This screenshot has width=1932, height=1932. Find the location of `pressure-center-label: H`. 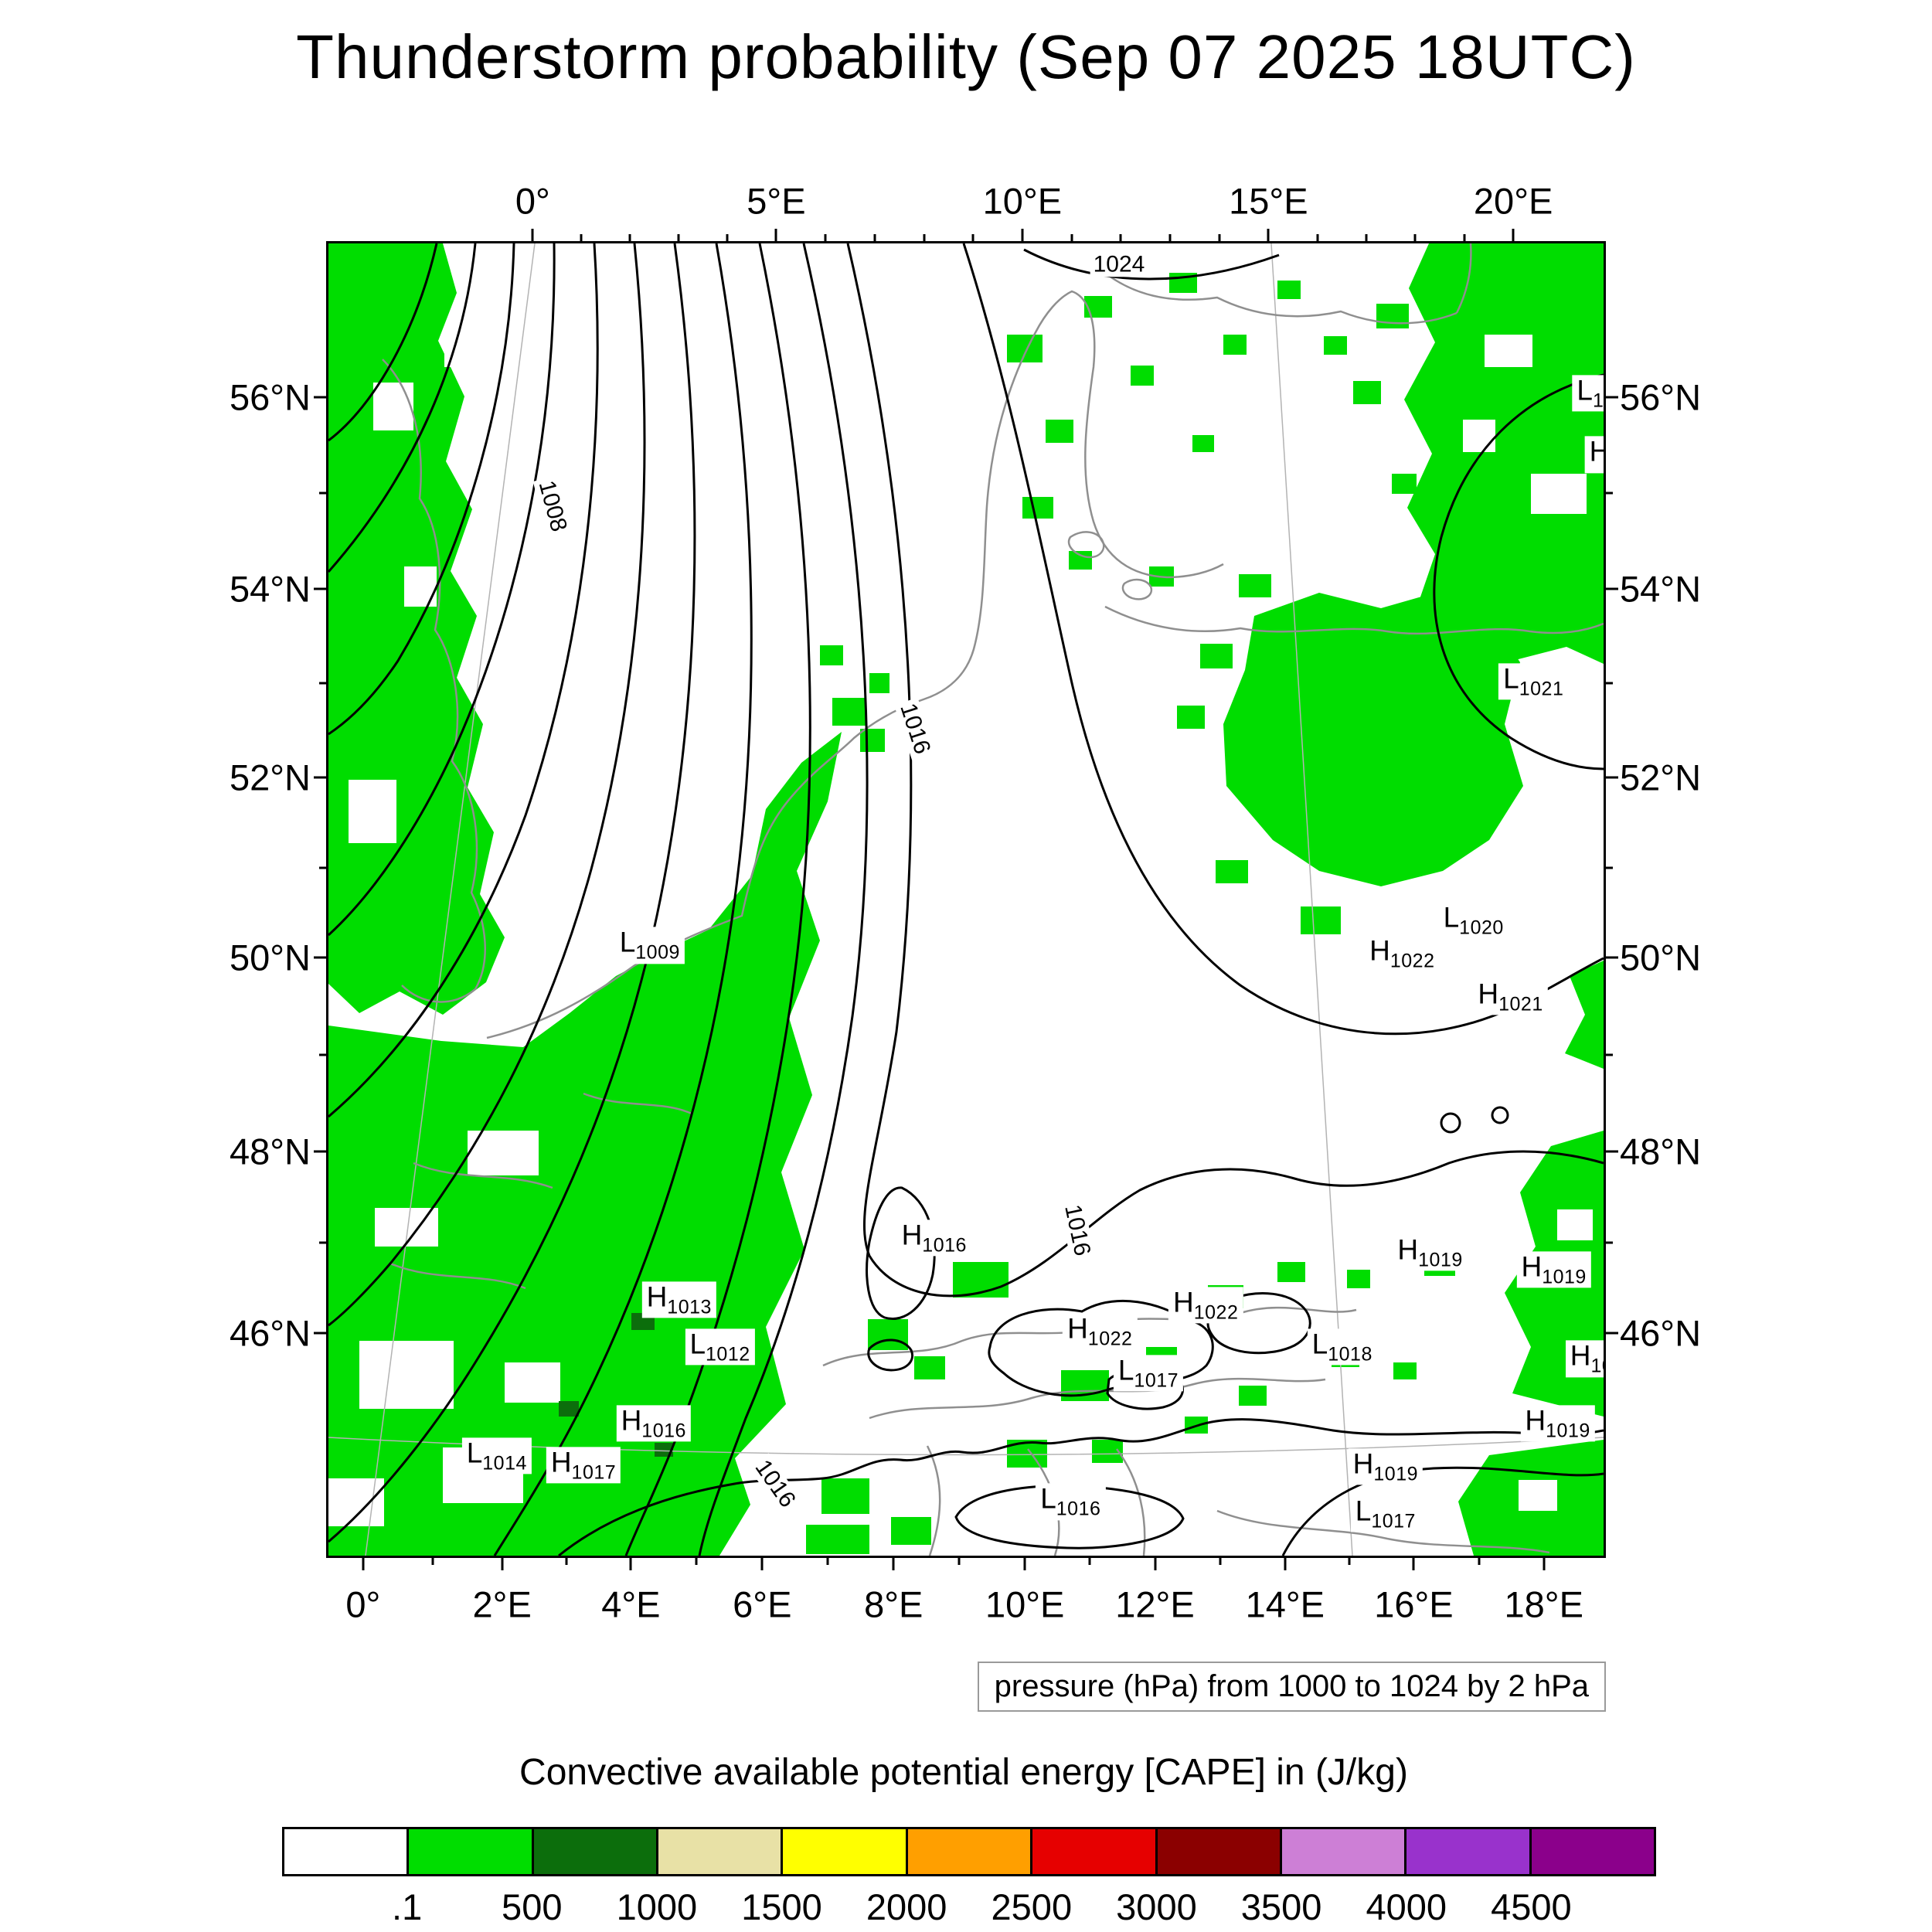

pressure-center-label: H is located at coordinates (1594, 454).